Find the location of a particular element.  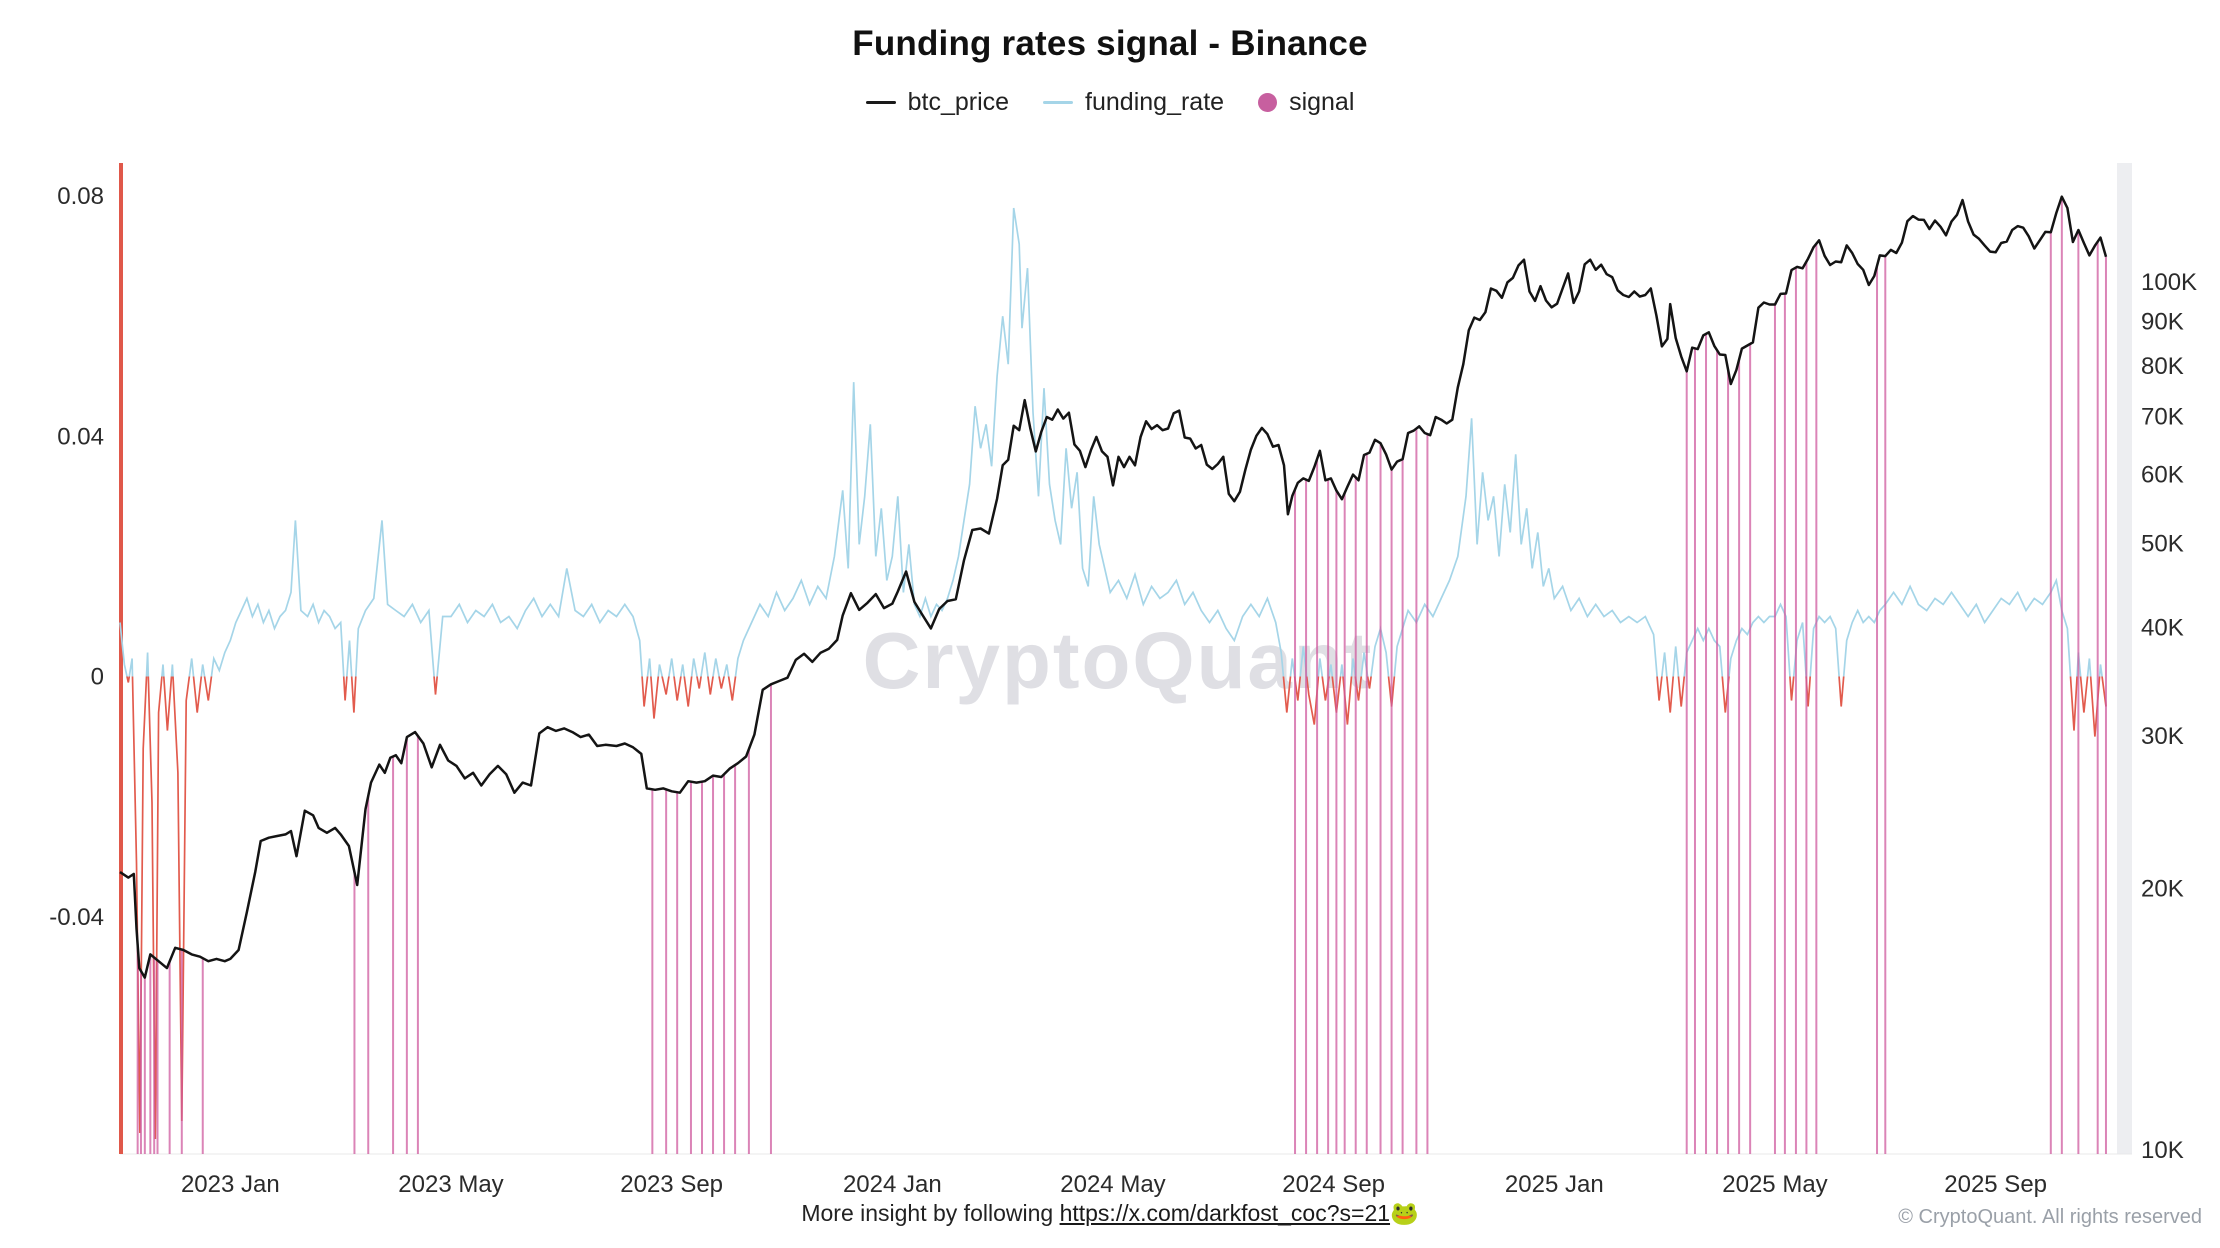

right-axis-tick-label: 90K is located at coordinates (2162, 322).